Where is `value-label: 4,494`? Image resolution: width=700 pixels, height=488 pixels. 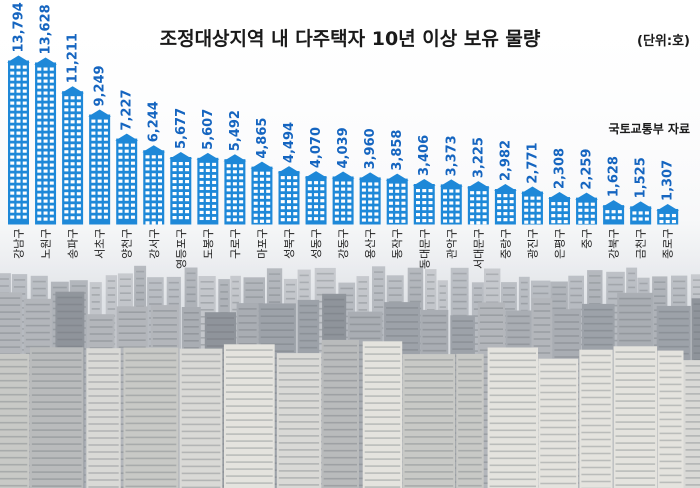
value-label: 4,494 is located at coordinates (289, 142).